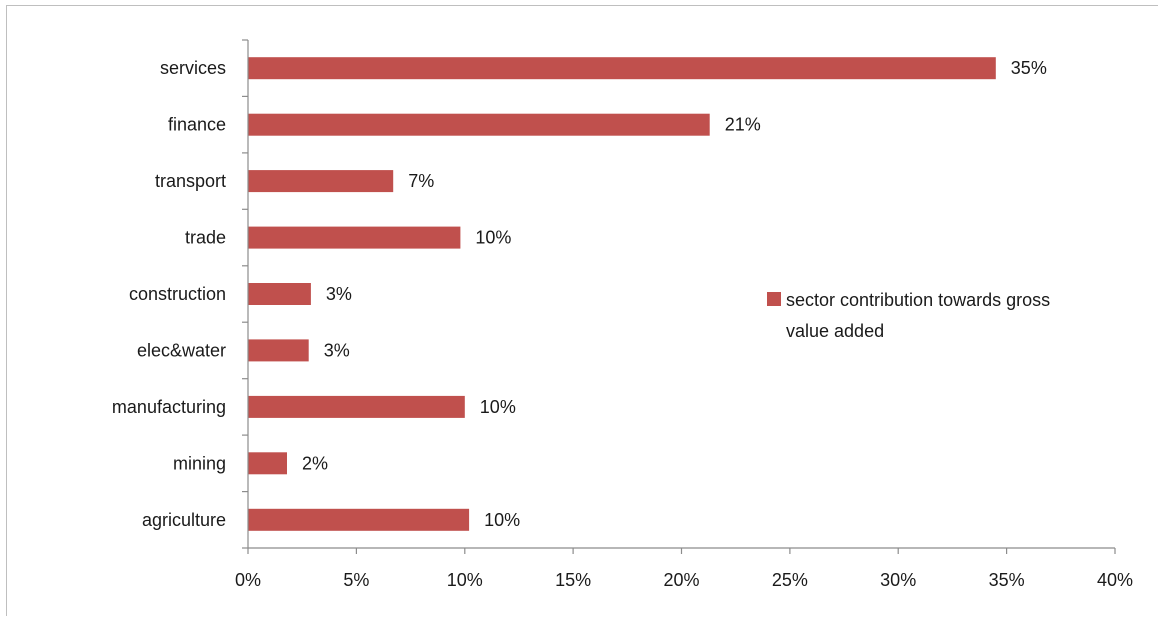  What do you see at coordinates (622, 68) in the screenshot?
I see `bar-services` at bounding box center [622, 68].